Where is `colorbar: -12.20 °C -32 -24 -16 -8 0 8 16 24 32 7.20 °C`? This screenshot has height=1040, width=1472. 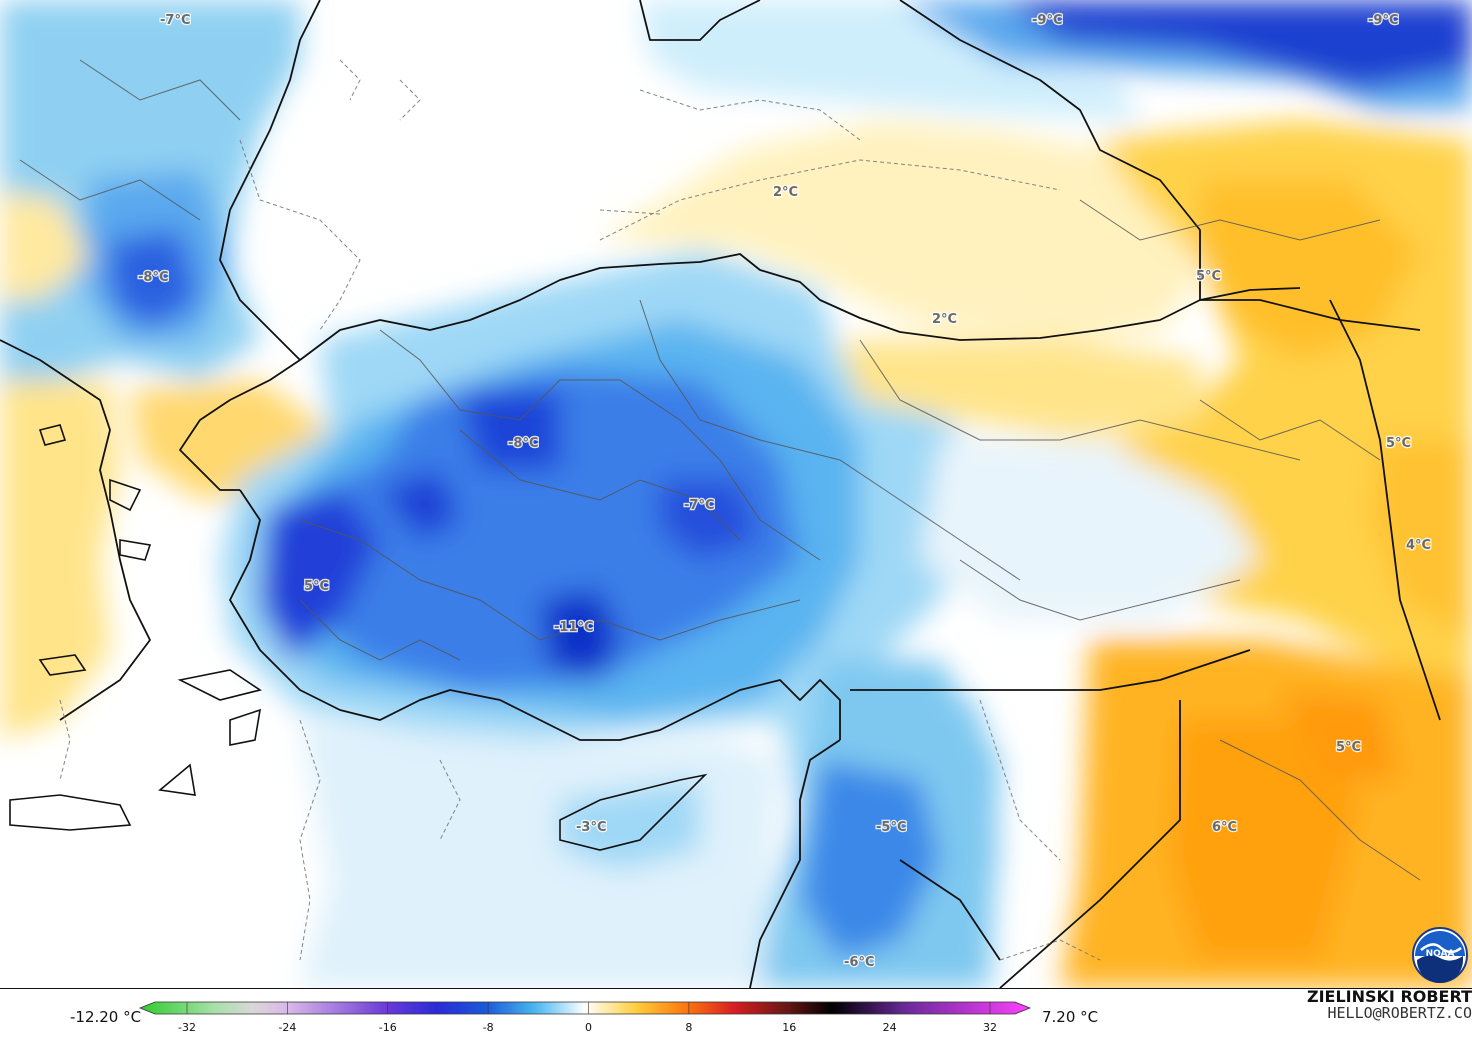 colorbar: -12.20 °C -32 -24 -16 -8 0 8 16 24 32 7.20 °C is located at coordinates (584, 1017).